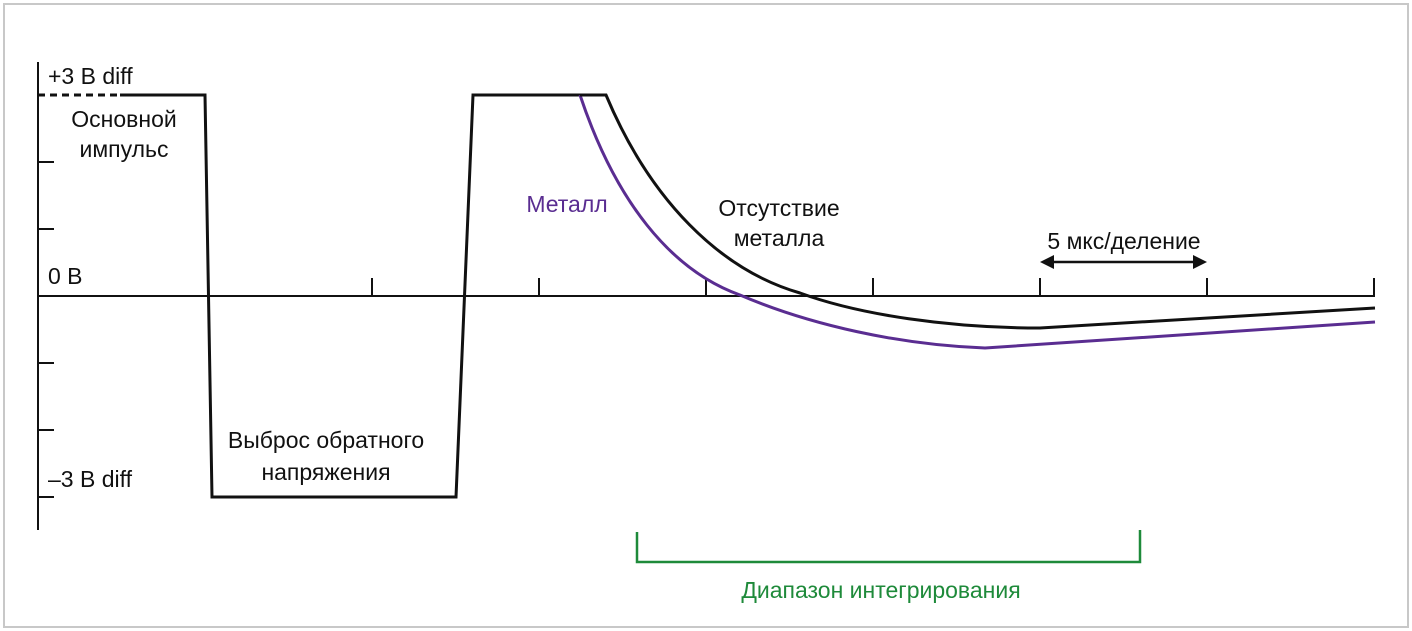 The image size is (1412, 631). What do you see at coordinates (778, 208) in the screenshot?
I see `no-metal-label: Отсутствие` at bounding box center [778, 208].